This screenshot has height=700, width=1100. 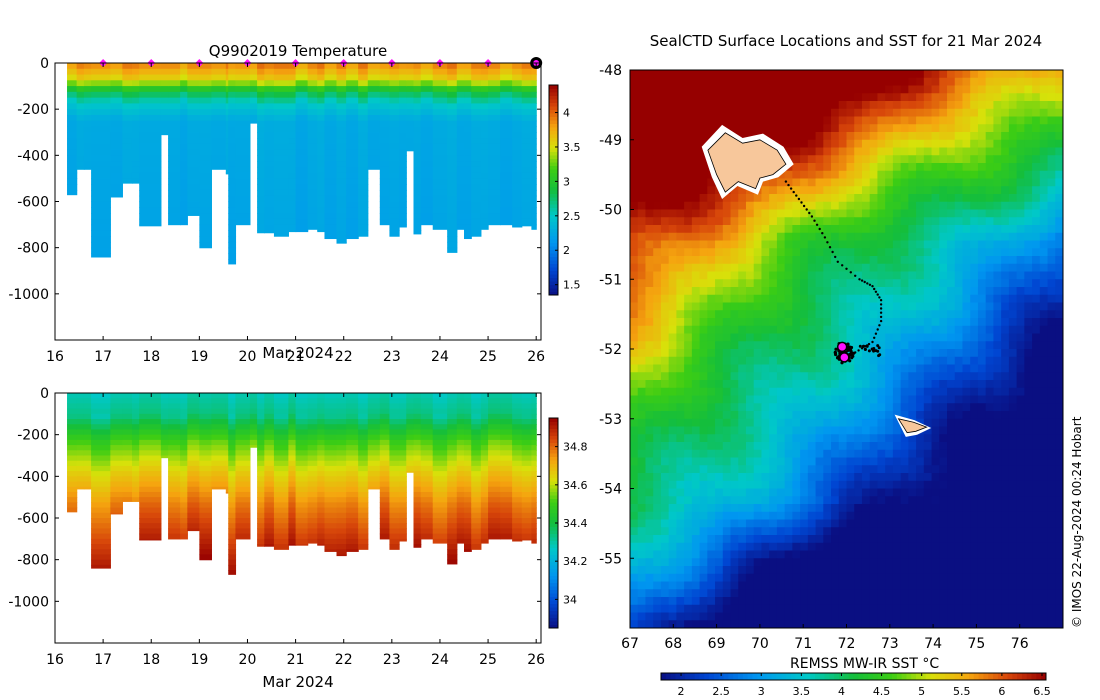 What do you see at coordinates (572, 147) in the screenshot?
I see `colorbar-tick-label: 3.5` at bounding box center [572, 147].